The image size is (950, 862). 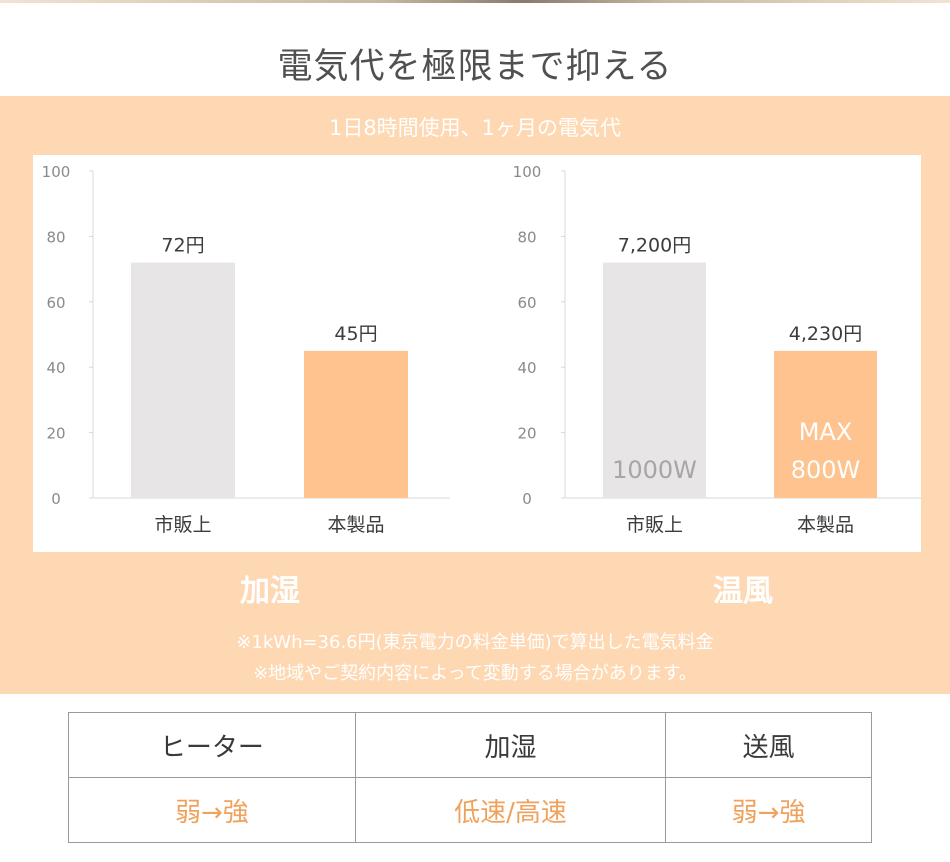 What do you see at coordinates (475, 642) in the screenshot?
I see `footnote-rate: ※1kWh=36.6円(東京電力の料金単価)で算出した電気料金` at bounding box center [475, 642].